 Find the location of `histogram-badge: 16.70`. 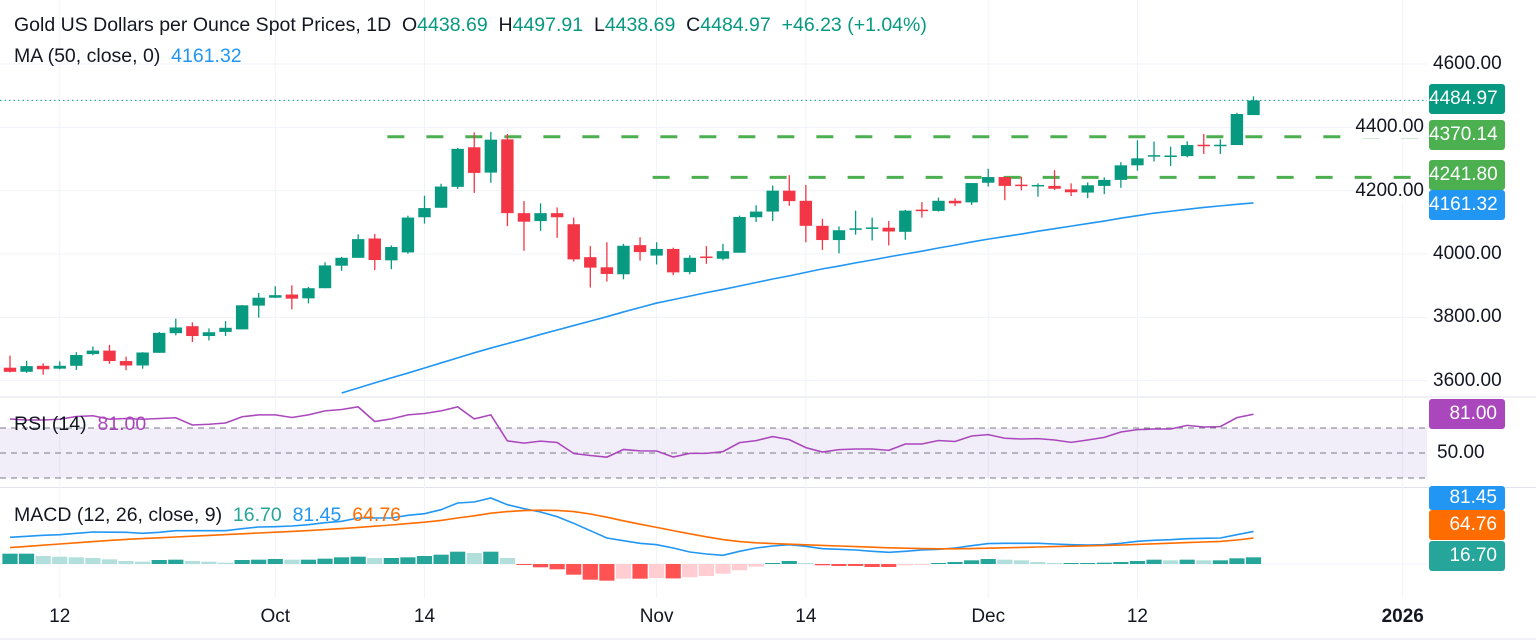

histogram-badge: 16.70 is located at coordinates (1467, 556).